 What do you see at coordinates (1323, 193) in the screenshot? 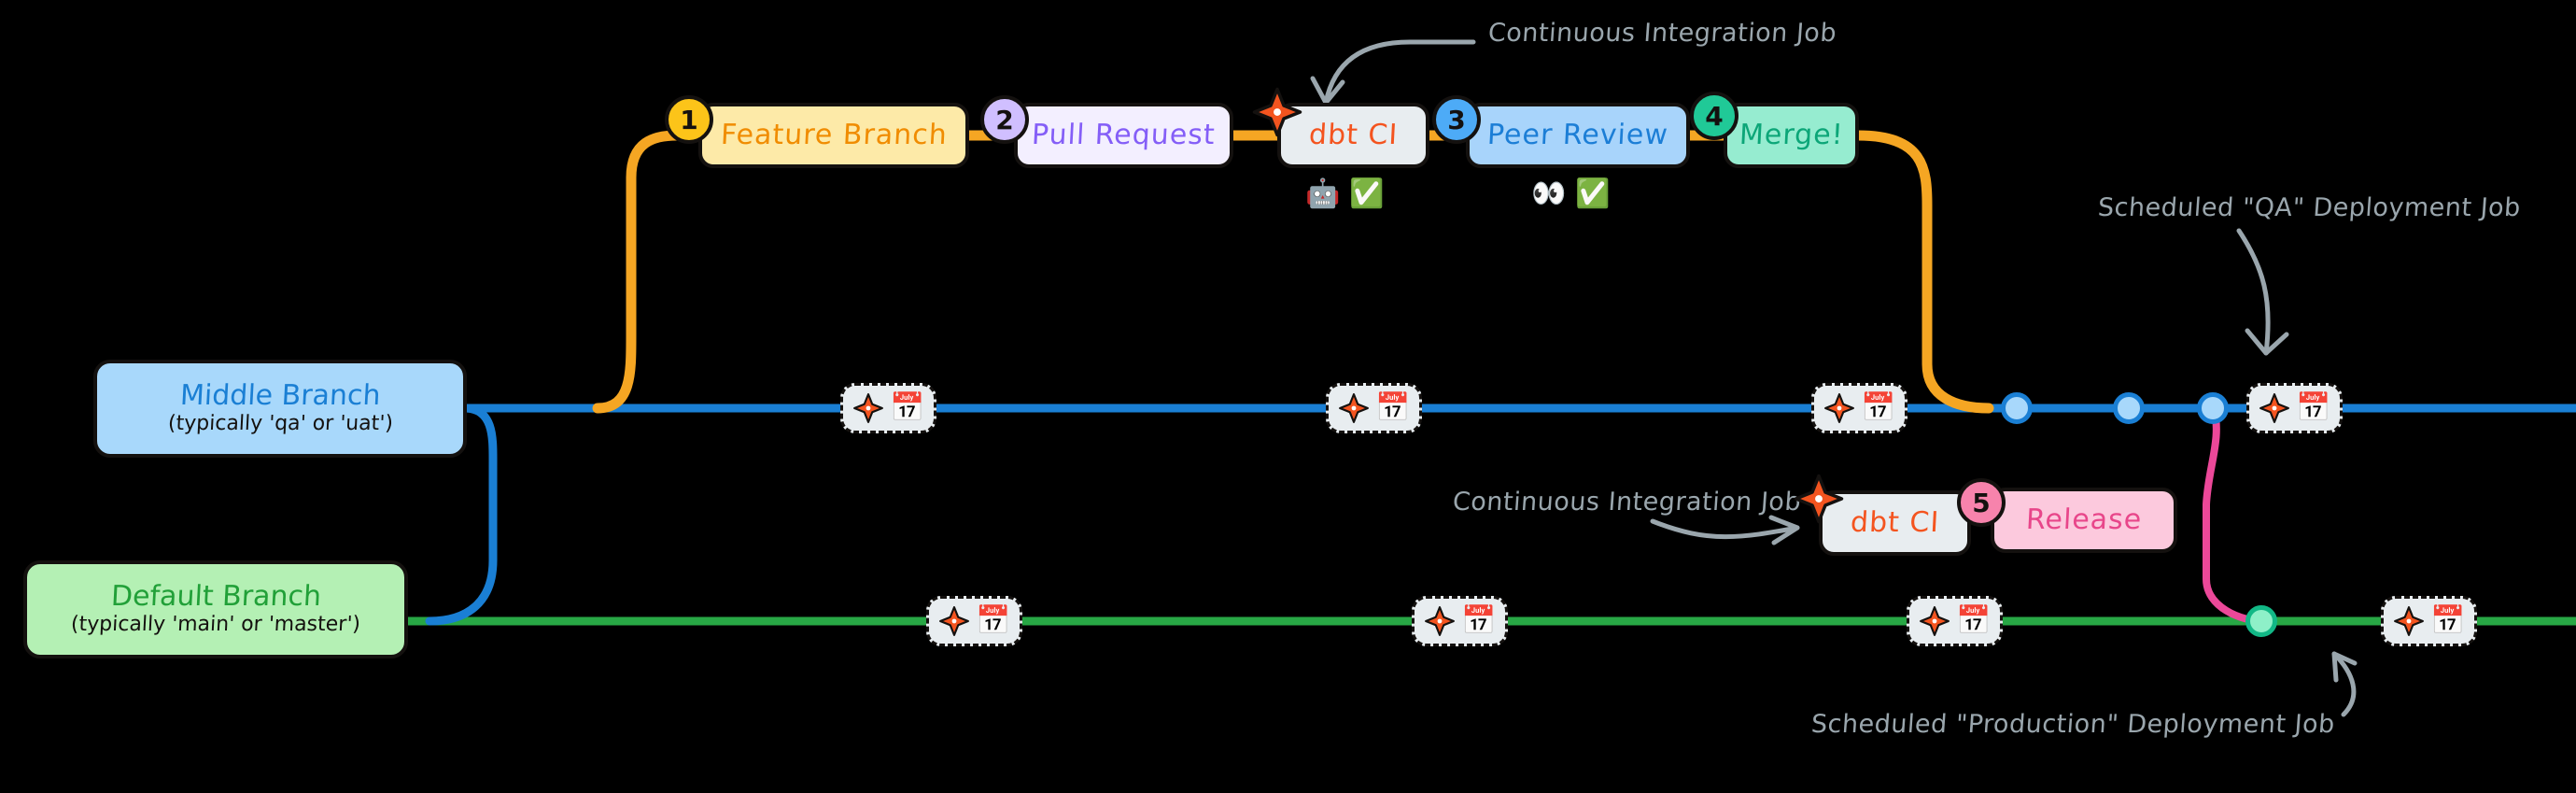
I see `robot-icon: 🤖` at bounding box center [1323, 193].